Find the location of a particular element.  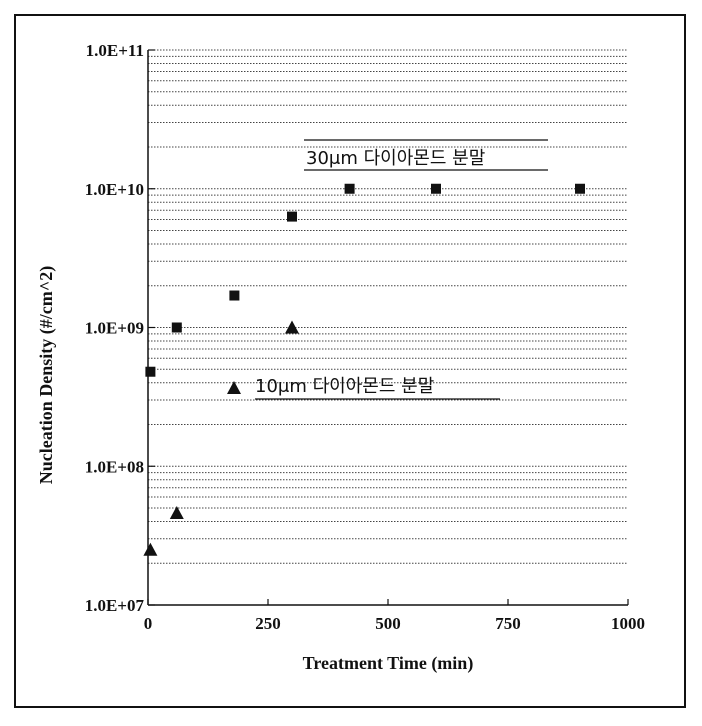

y-tick-label: 1.0E+07 is located at coordinates (115, 605).